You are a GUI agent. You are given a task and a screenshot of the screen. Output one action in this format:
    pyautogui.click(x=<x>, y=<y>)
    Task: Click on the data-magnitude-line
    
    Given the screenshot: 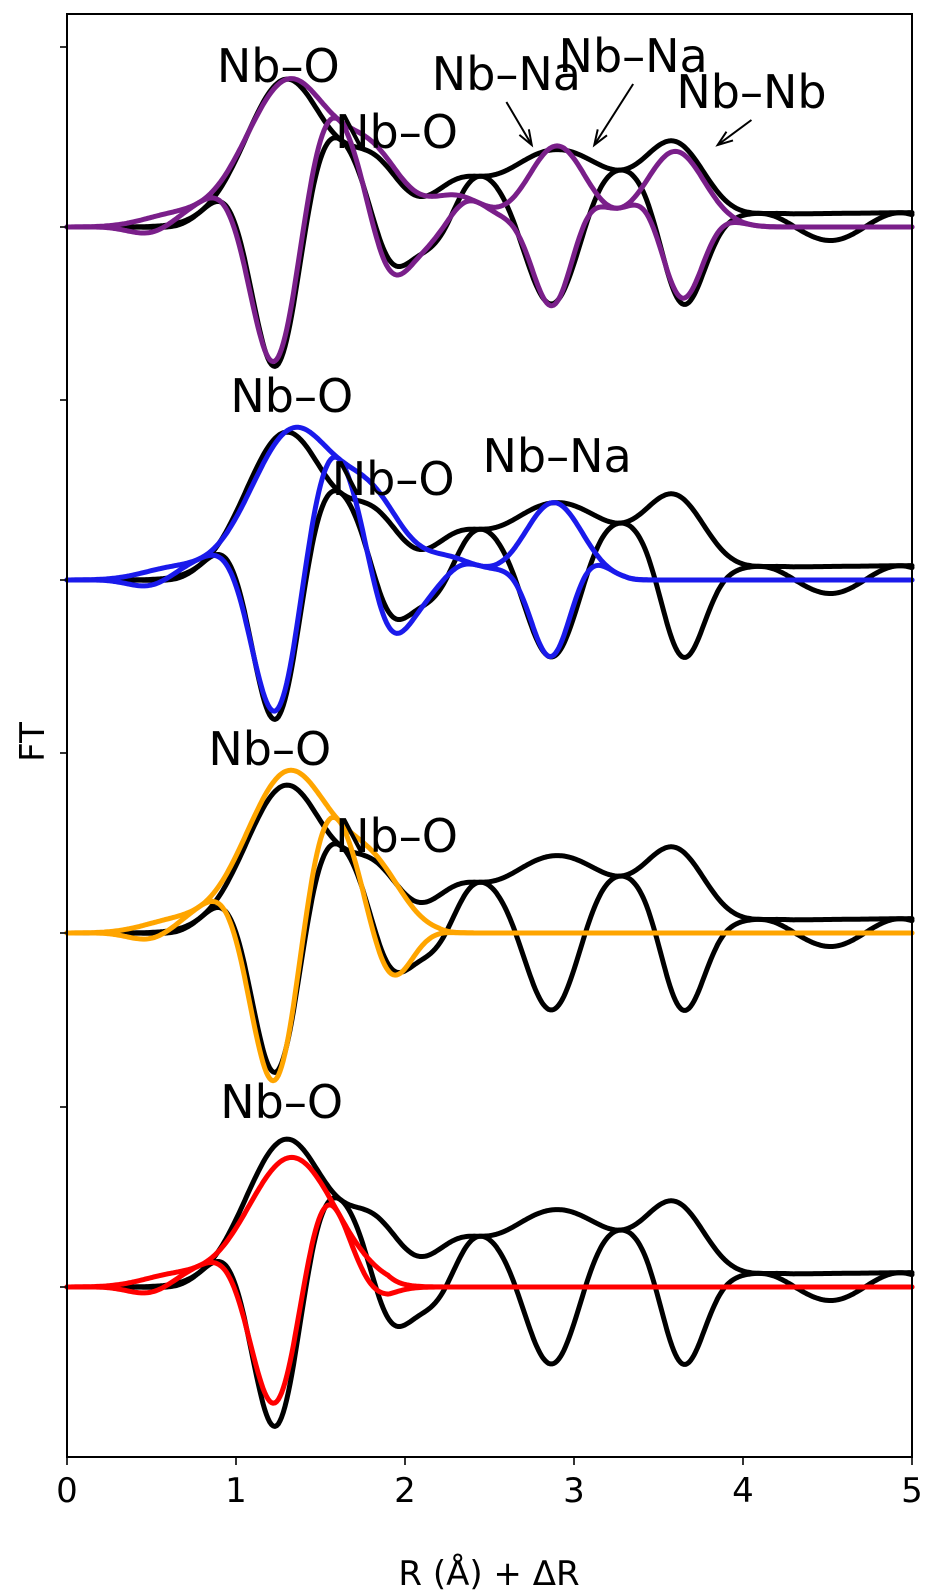 What is the action you would take?
    pyautogui.click(x=489, y=1213)
    